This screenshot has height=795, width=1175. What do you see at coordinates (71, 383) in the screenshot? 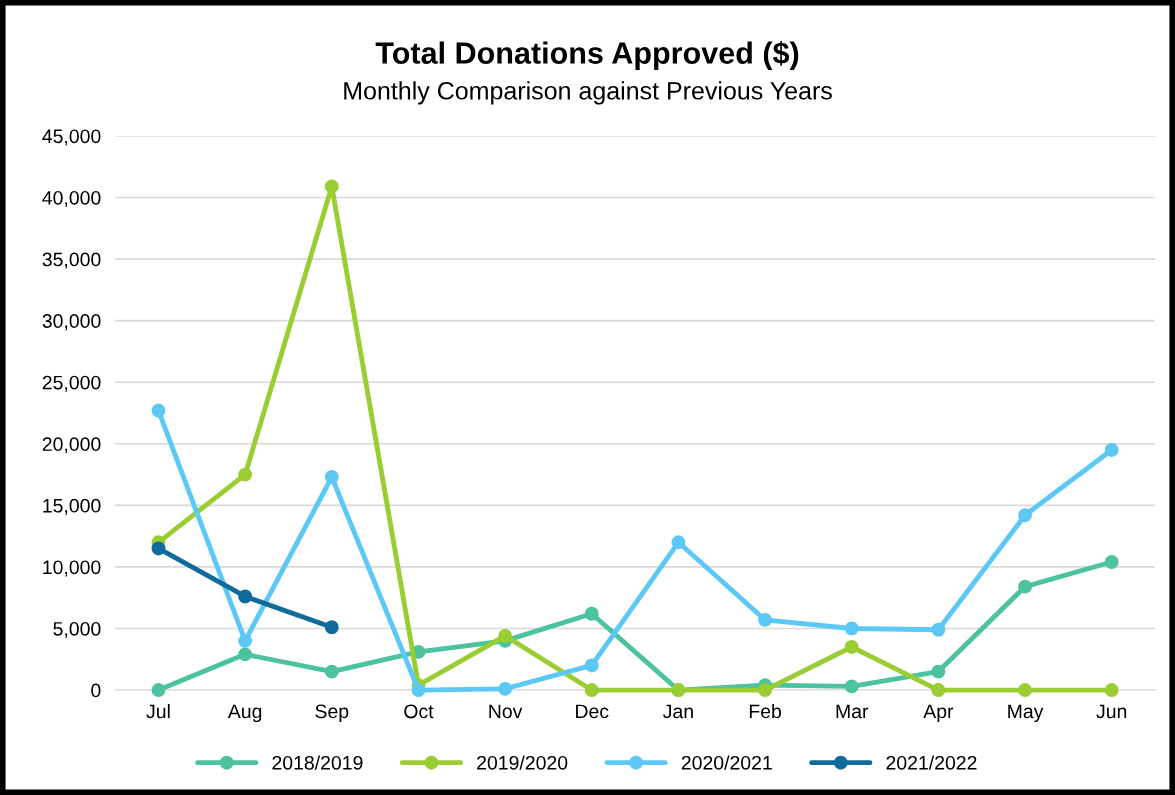
I see `y-tick-label: 25,000` at bounding box center [71, 383].